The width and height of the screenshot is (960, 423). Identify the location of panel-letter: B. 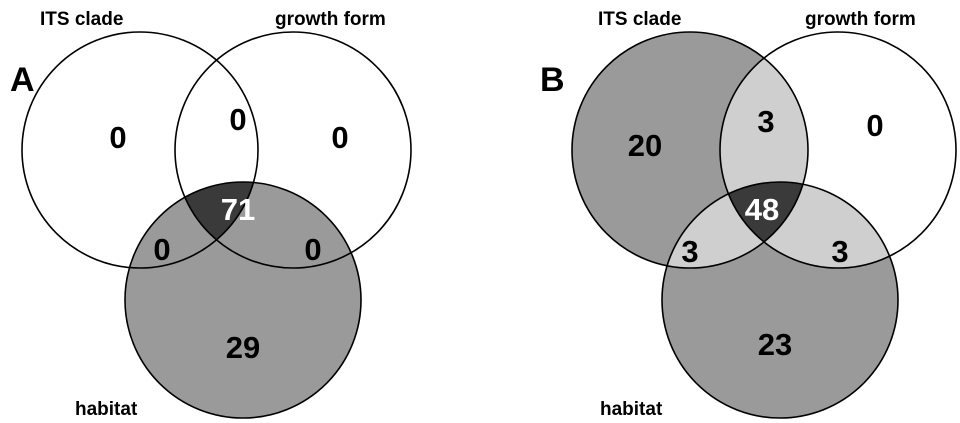
(552, 80).